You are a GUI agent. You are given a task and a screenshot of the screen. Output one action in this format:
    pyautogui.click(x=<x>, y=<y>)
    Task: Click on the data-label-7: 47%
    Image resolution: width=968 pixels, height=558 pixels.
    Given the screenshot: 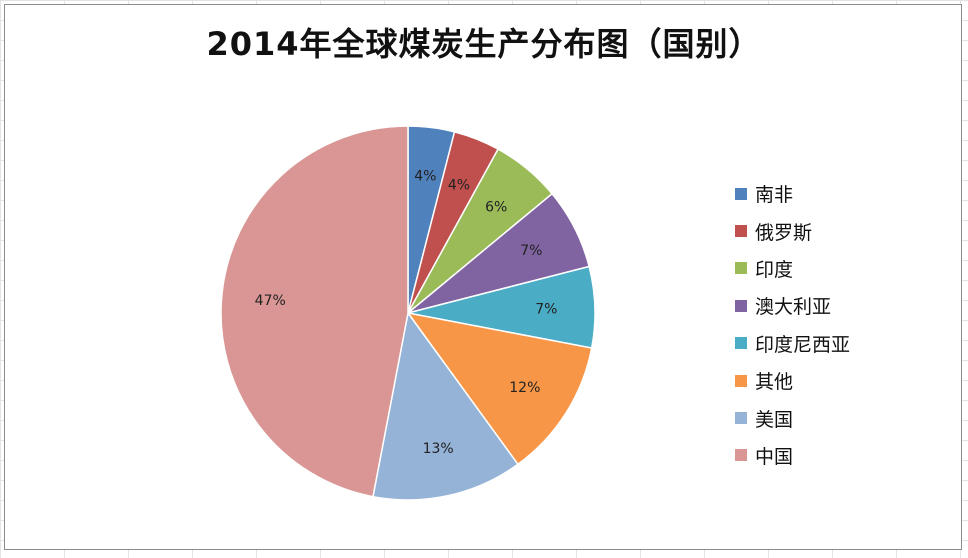 What is the action you would take?
    pyautogui.click(x=270, y=301)
    